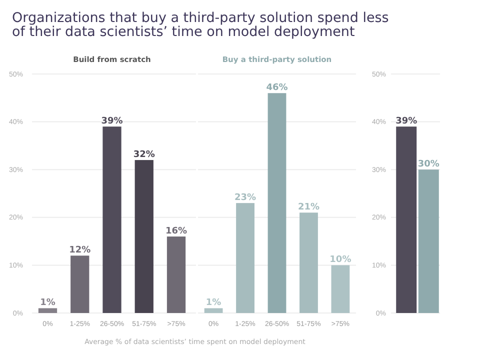 Image resolution: width=500 pixels, height=362 pixels. What do you see at coordinates (144, 155) in the screenshot?
I see `data-label: 32%` at bounding box center [144, 155].